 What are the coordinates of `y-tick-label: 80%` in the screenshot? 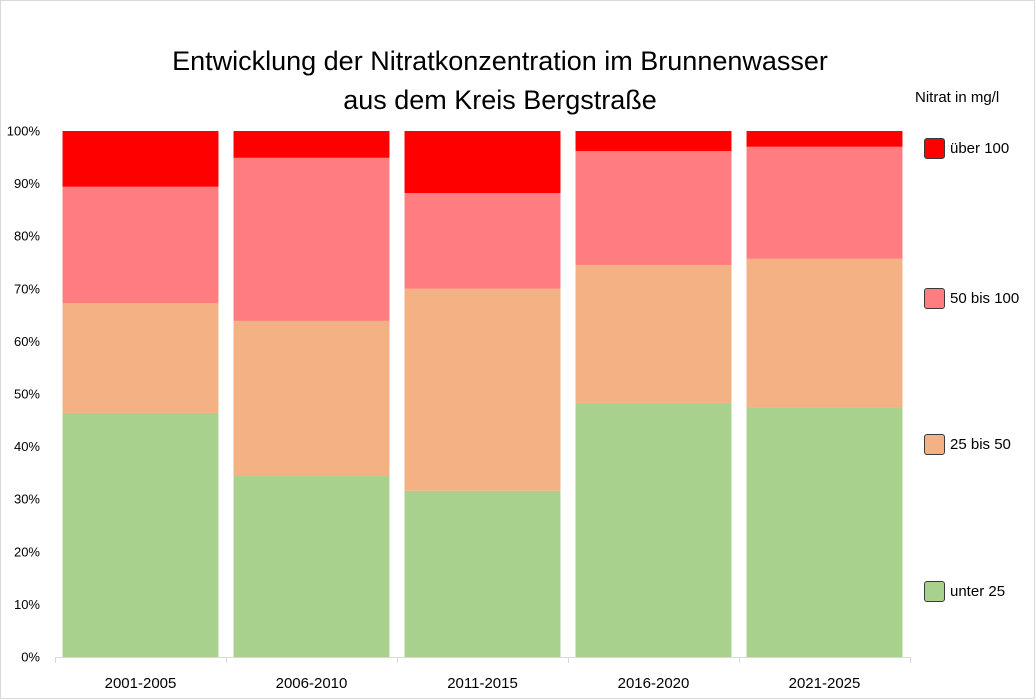 It's located at (27, 236).